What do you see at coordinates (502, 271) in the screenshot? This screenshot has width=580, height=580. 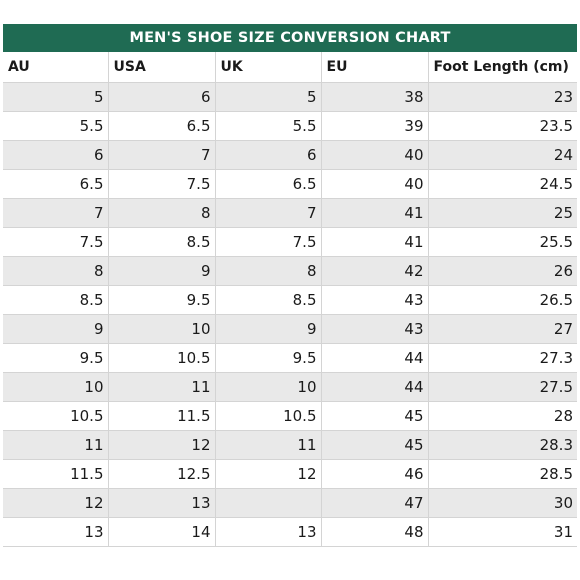 I see `cell-foot-length: 26` at bounding box center [502, 271].